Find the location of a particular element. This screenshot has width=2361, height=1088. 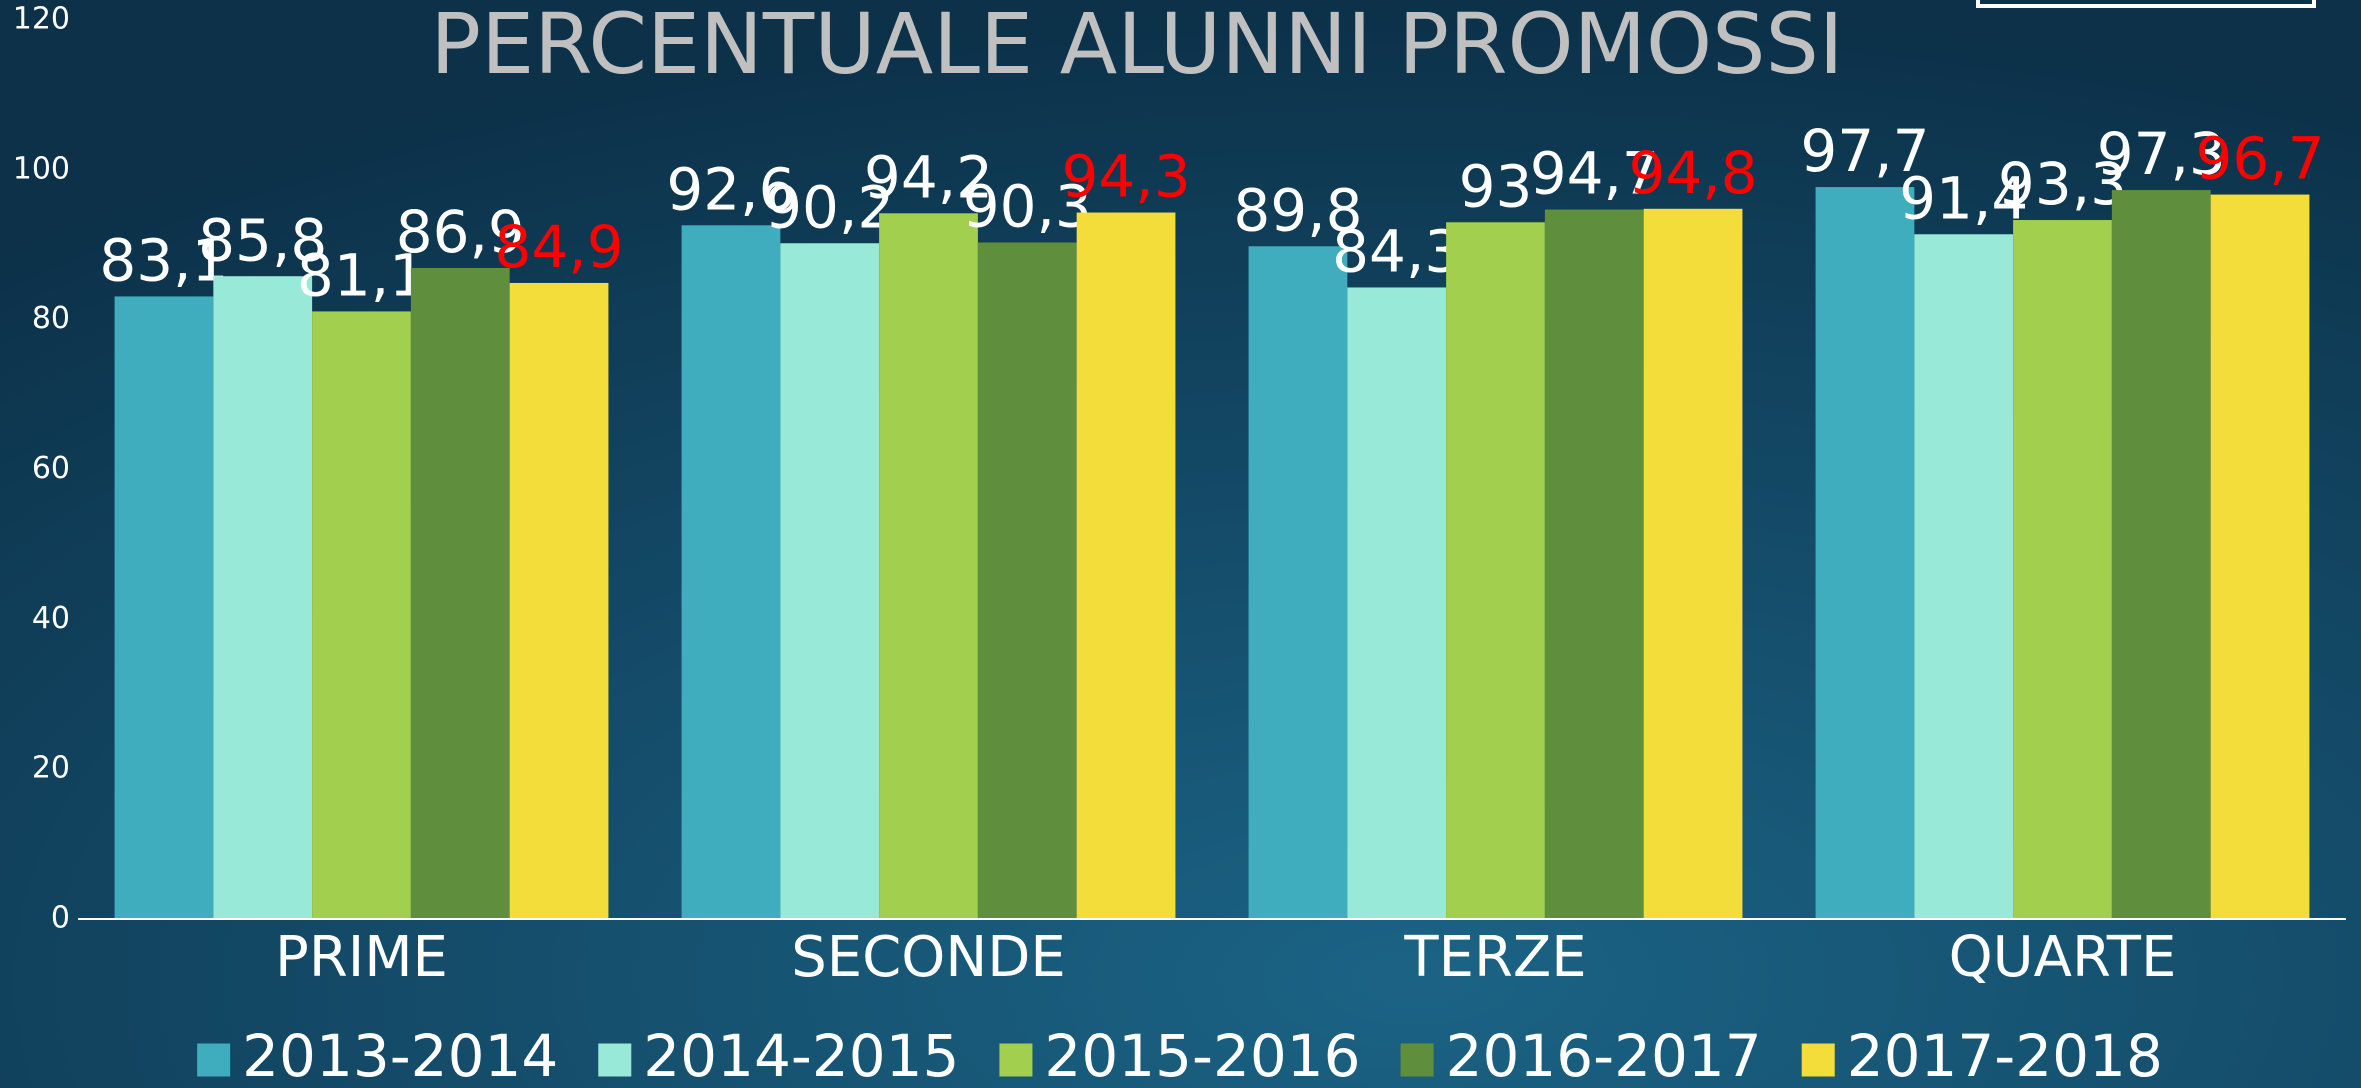

y-tick-label: 120 is located at coordinates (41, 19).